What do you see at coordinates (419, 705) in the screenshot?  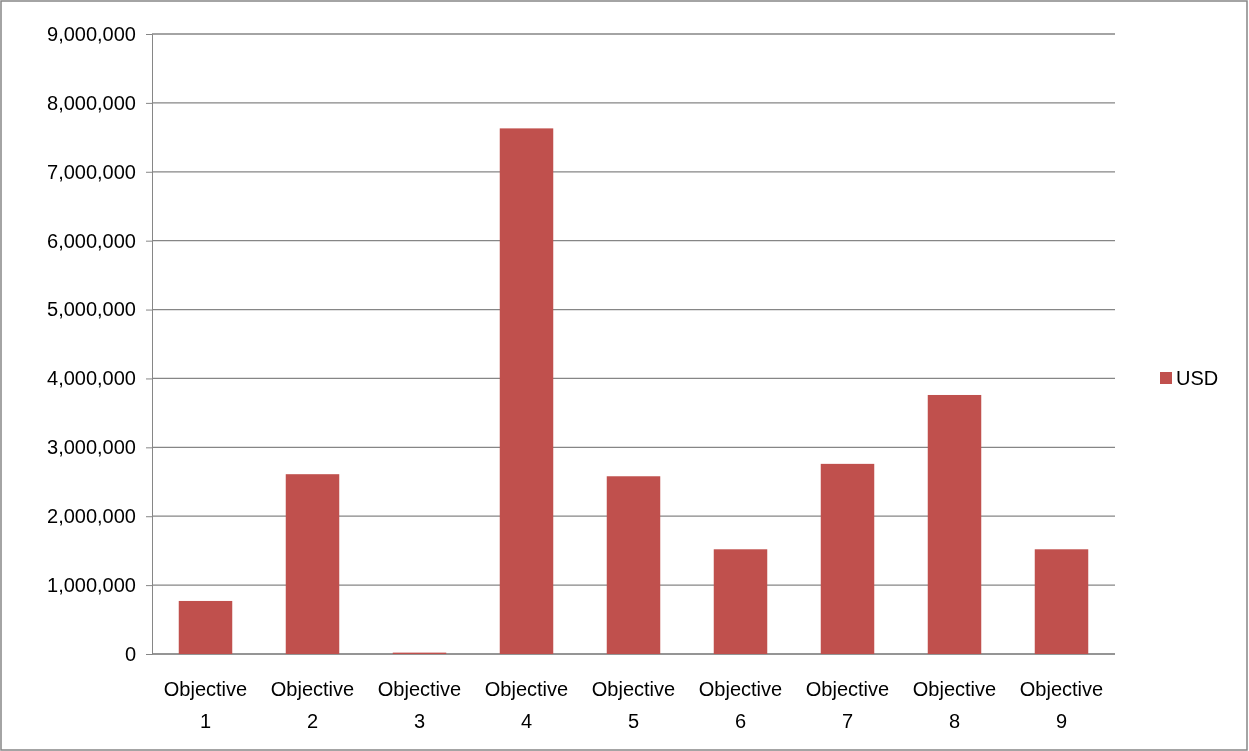 I see `x-tick-label: Objective 3` at bounding box center [419, 705].